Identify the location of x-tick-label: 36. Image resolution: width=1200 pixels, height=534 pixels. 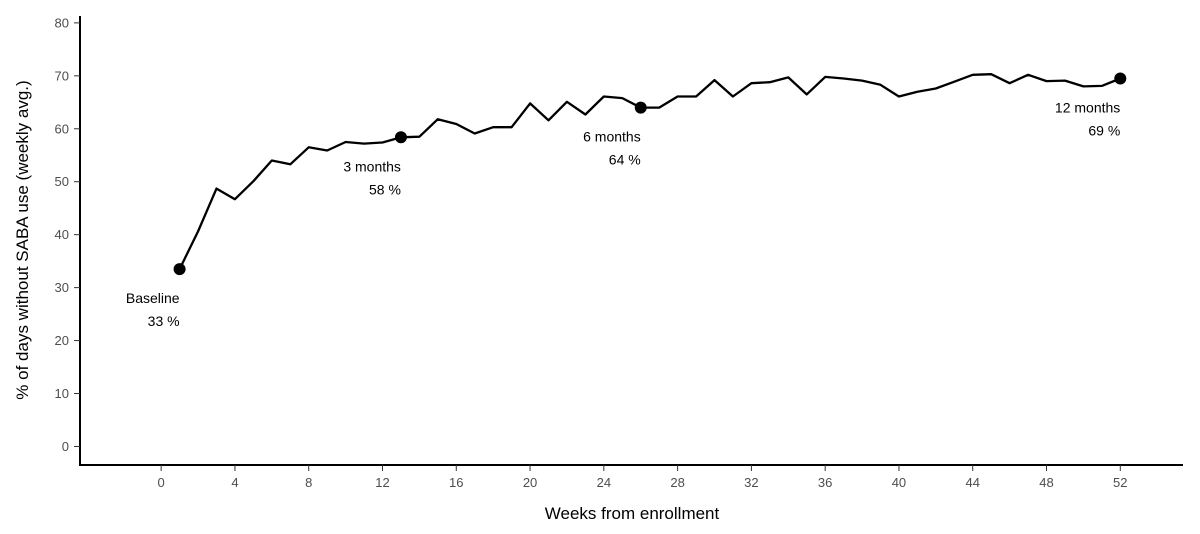
(825, 482).